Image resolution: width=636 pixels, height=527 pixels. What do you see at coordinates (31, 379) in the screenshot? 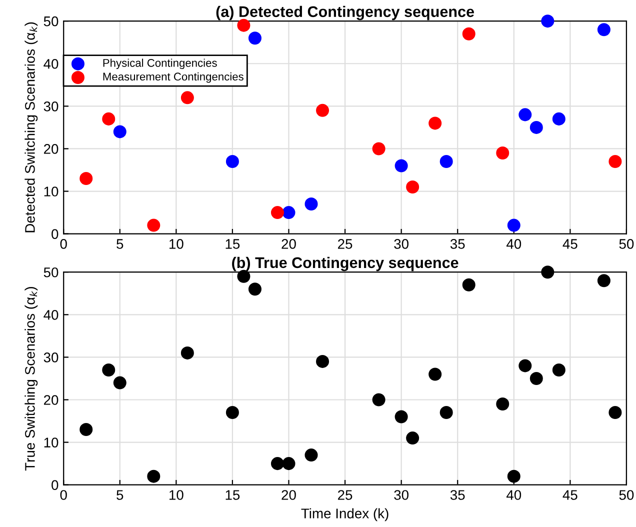
I see `y-axis-title: True Switching Scenarios (α$_{k}$)` at bounding box center [31, 379].